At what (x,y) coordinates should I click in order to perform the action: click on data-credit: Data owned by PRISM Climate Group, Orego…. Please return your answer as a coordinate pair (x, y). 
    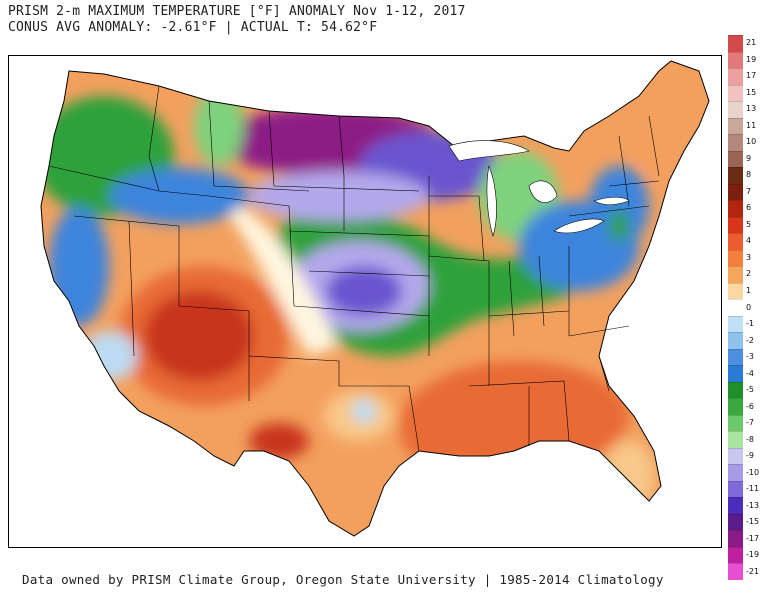
    Looking at the image, I should click on (343, 579).